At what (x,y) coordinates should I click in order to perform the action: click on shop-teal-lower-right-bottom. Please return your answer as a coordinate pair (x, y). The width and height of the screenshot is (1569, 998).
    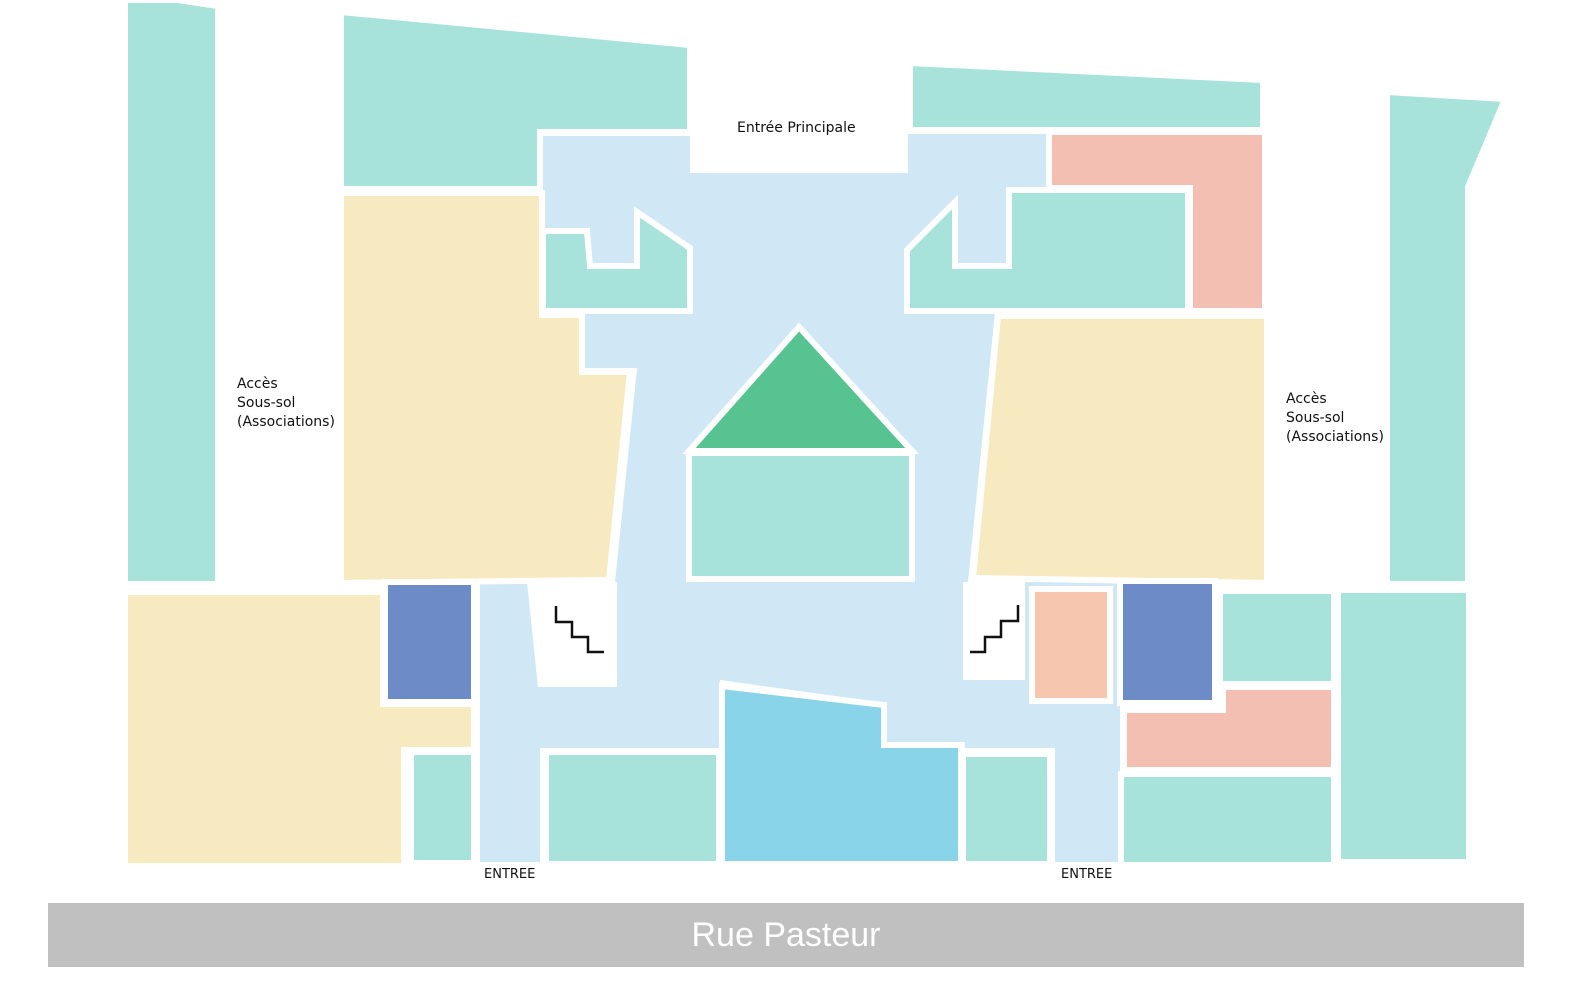
    Looking at the image, I should click on (1227, 819).